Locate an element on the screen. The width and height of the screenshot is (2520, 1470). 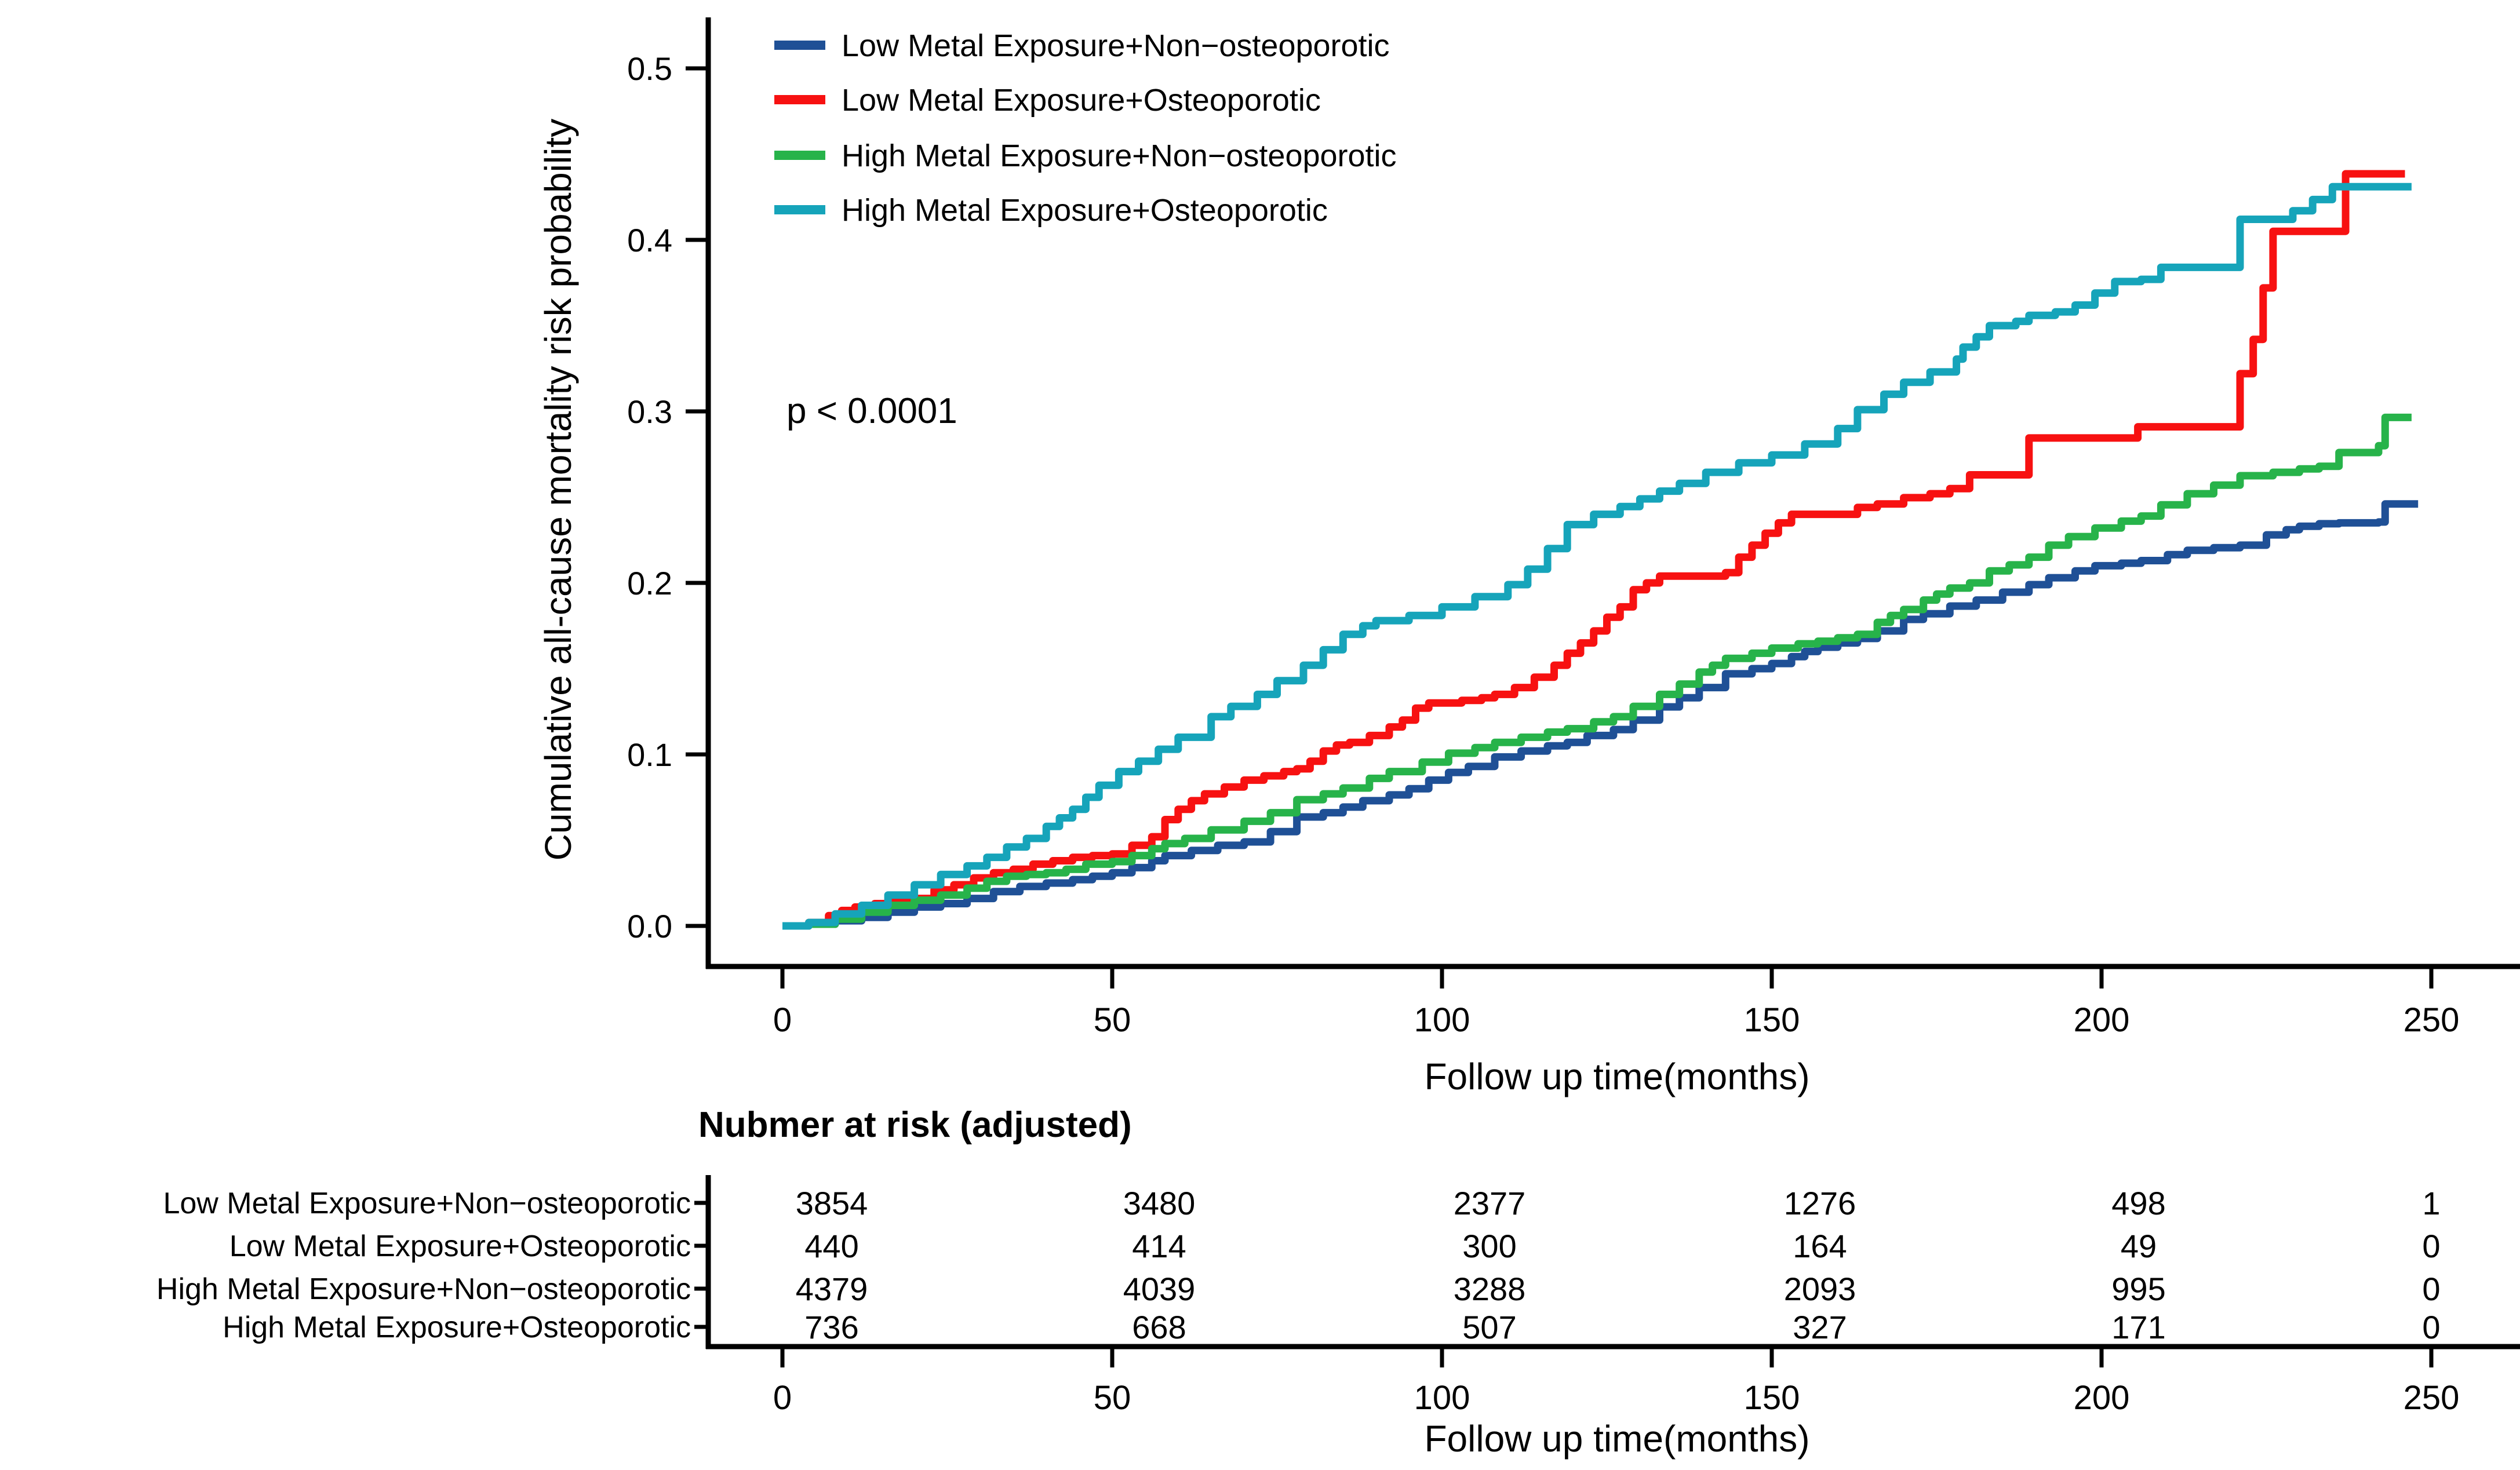
y-tick-label: 0.2 is located at coordinates (650, 583).